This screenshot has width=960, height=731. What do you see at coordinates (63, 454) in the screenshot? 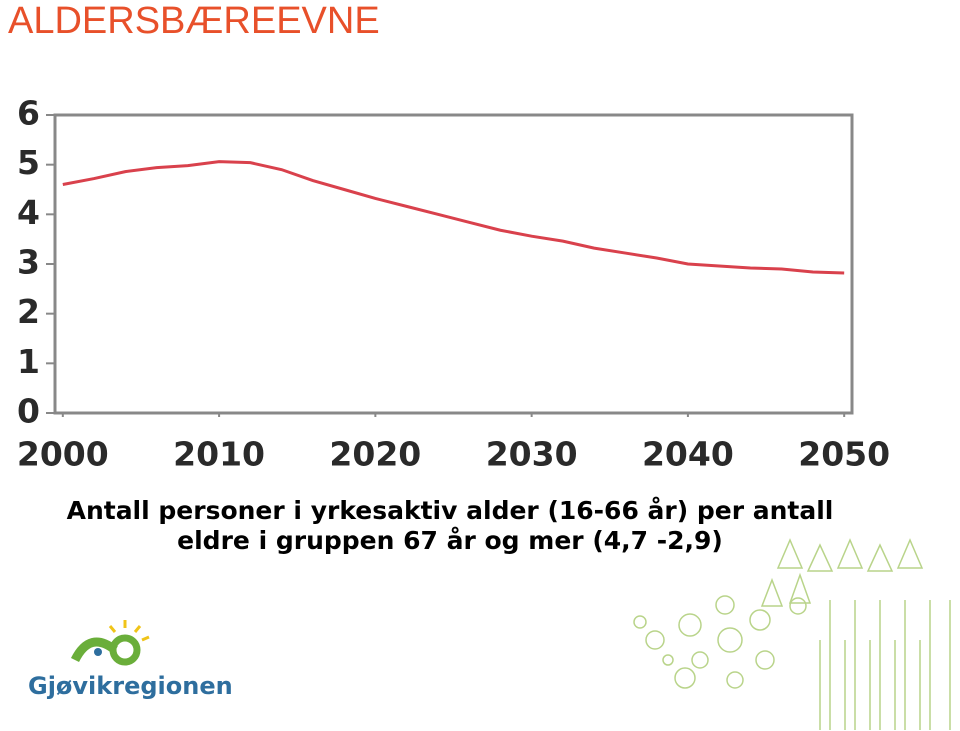
I see `x-tick-label: 2000` at bounding box center [63, 454].